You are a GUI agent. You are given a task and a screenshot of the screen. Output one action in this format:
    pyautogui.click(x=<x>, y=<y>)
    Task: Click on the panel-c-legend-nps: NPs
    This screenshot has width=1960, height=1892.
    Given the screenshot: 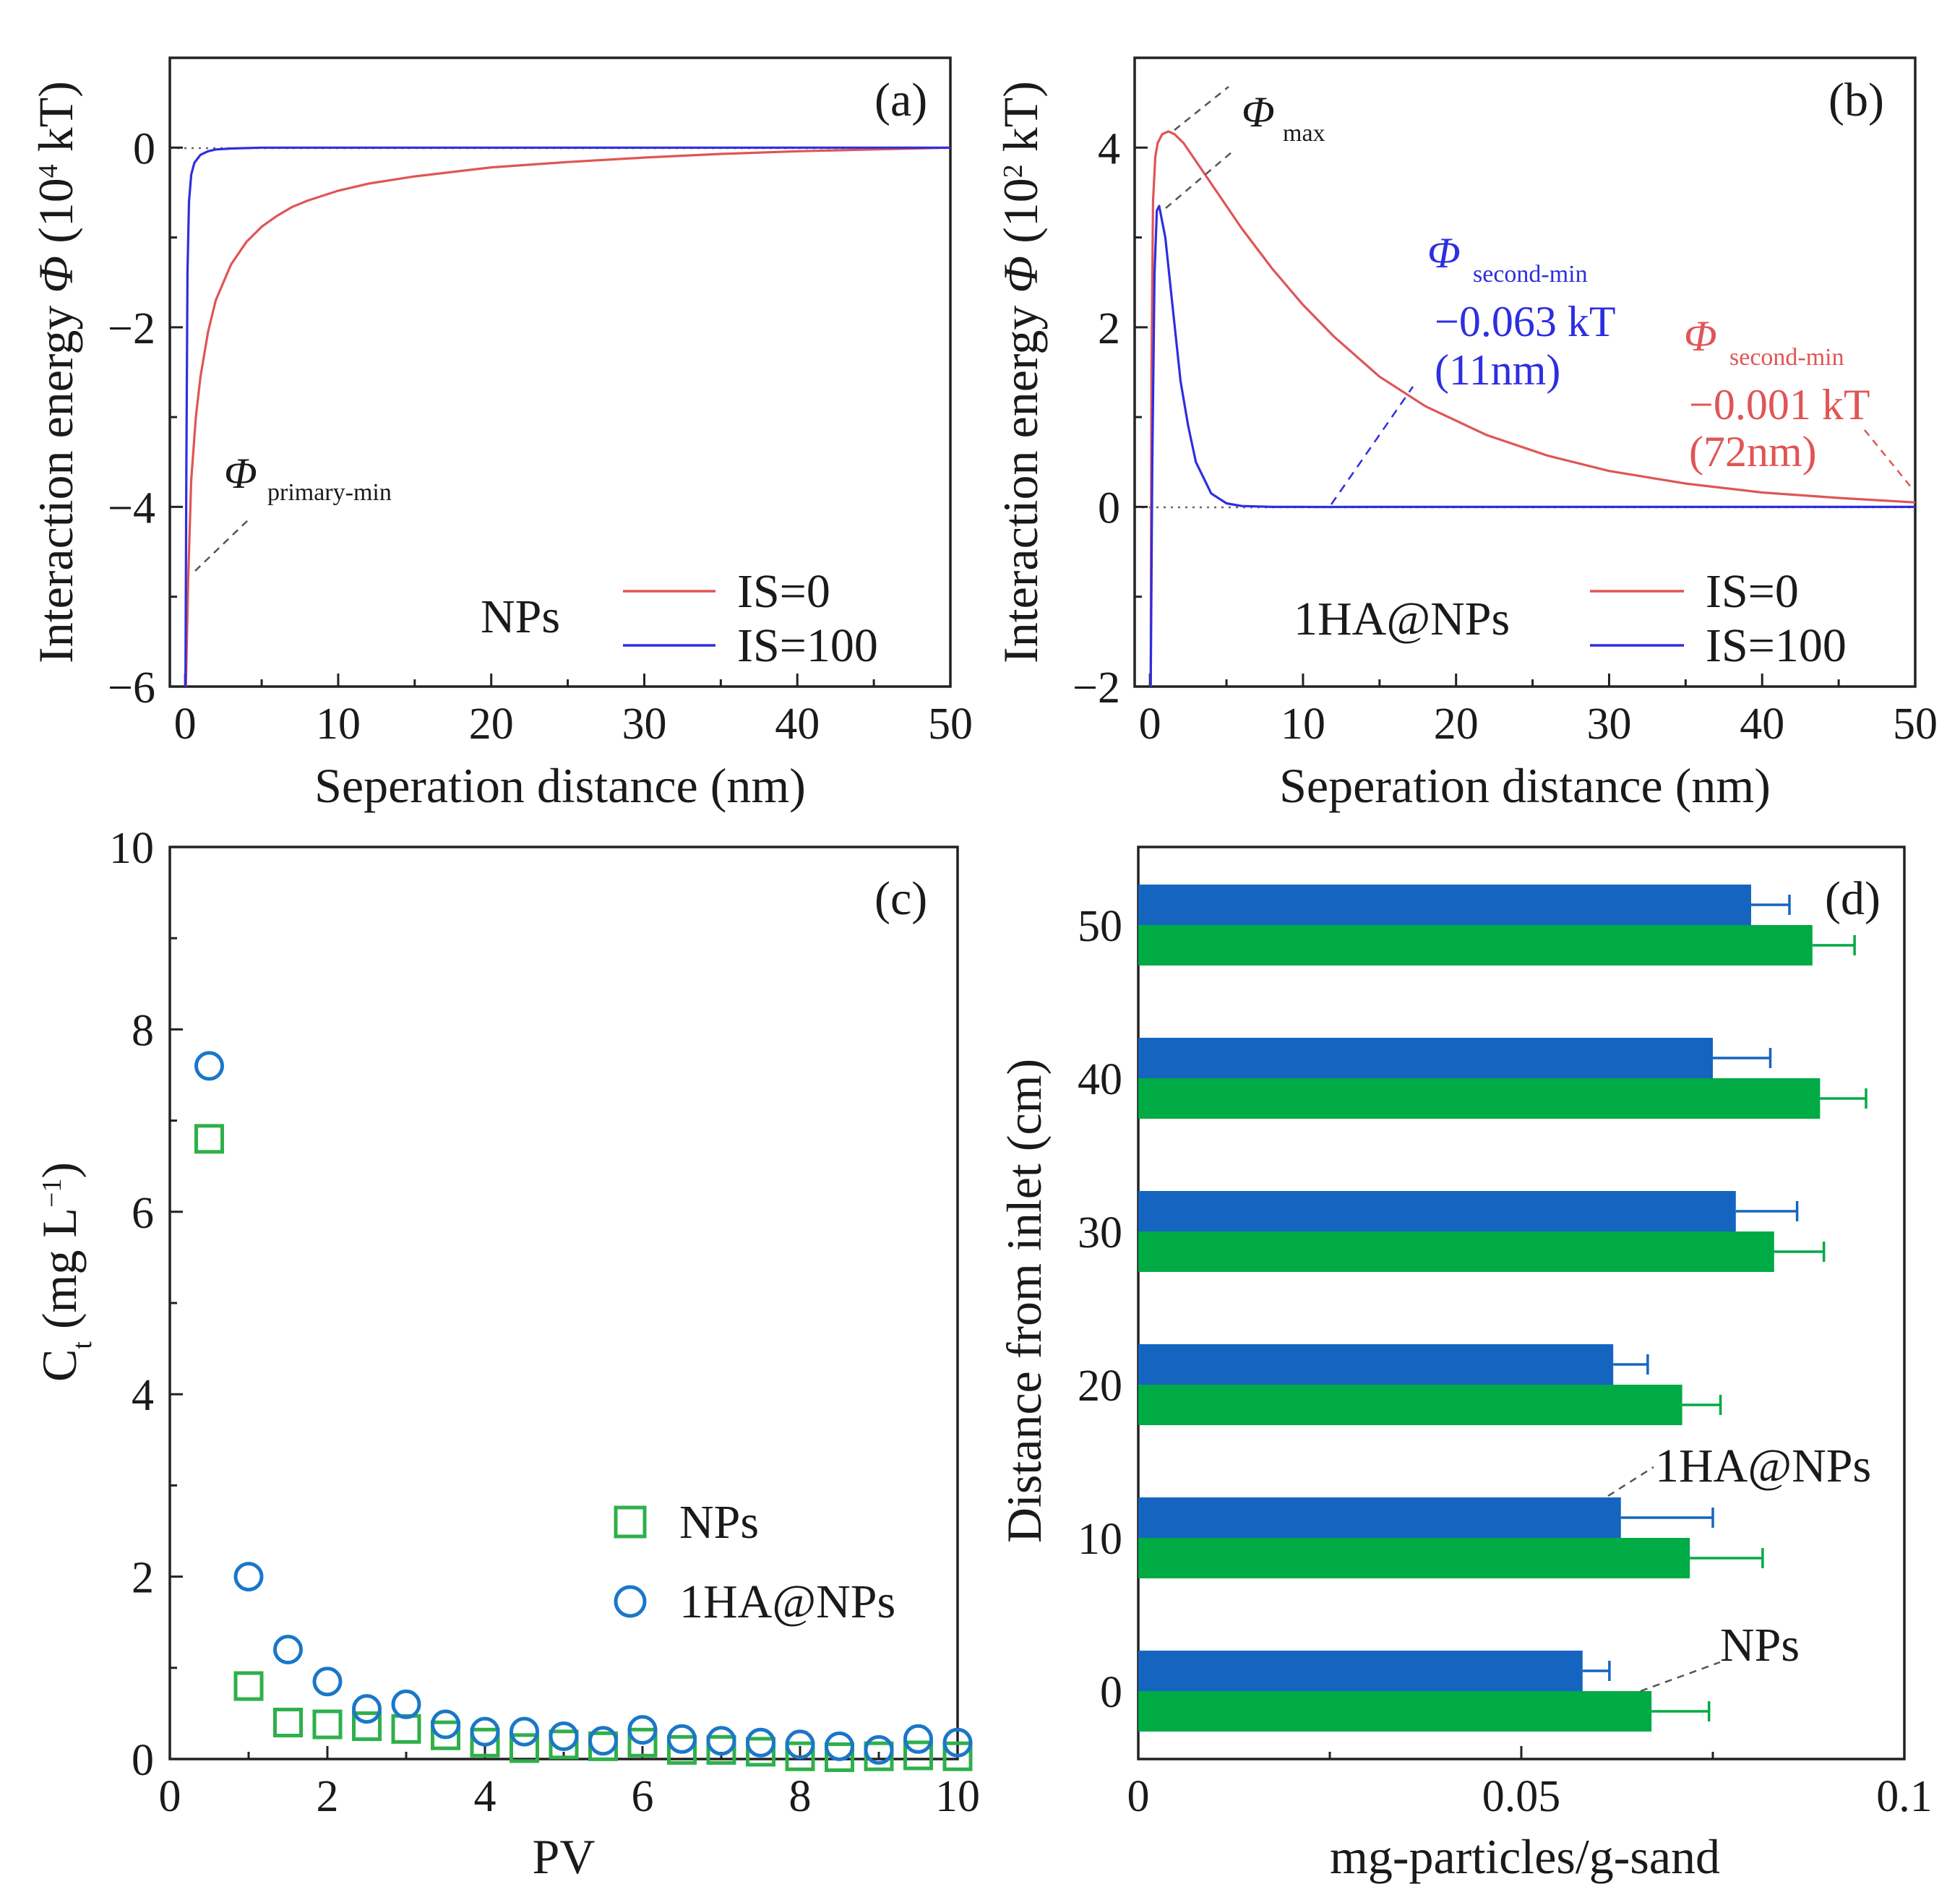 What is the action you would take?
    pyautogui.click(x=719, y=1522)
    